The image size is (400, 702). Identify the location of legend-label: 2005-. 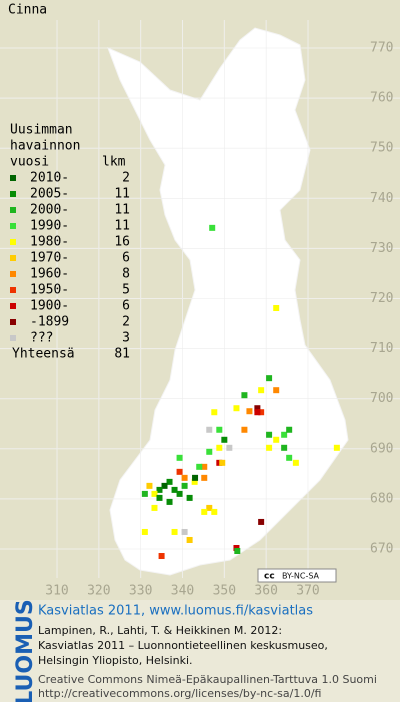
(49, 194).